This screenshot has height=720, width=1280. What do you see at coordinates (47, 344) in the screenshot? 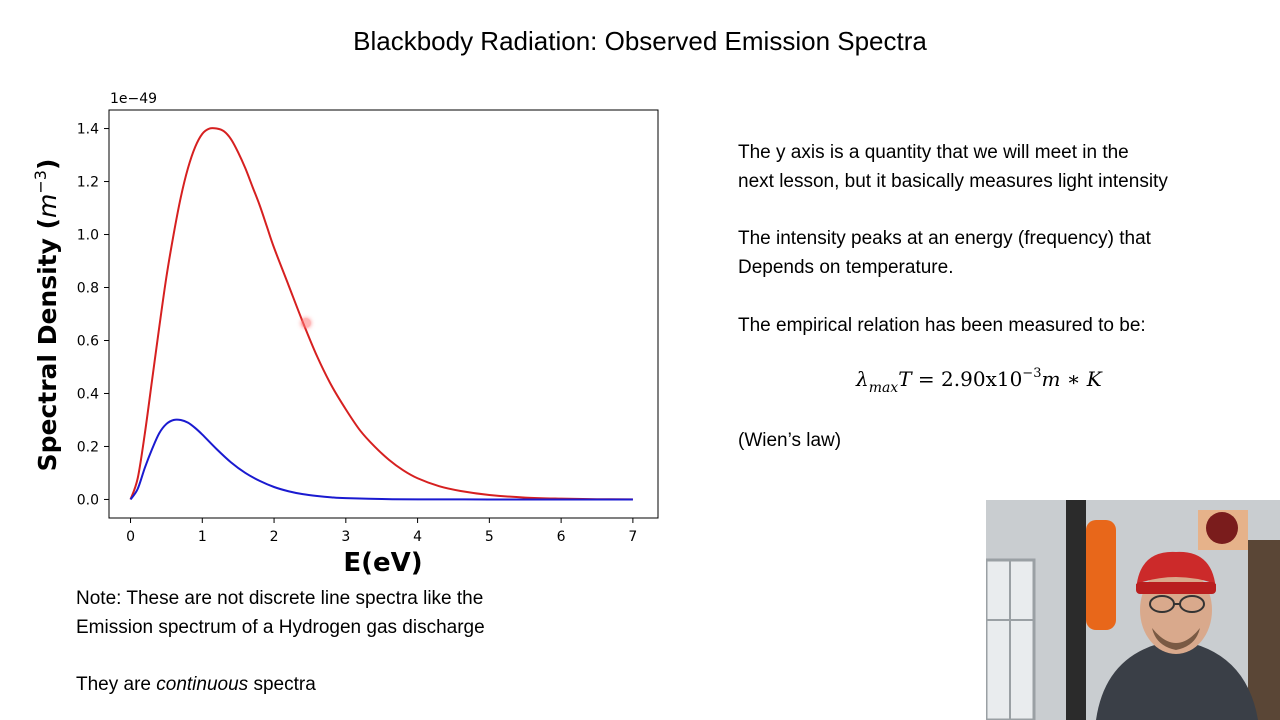
I see `y-axis-label-base: Spectral Density (` at bounding box center [47, 344].